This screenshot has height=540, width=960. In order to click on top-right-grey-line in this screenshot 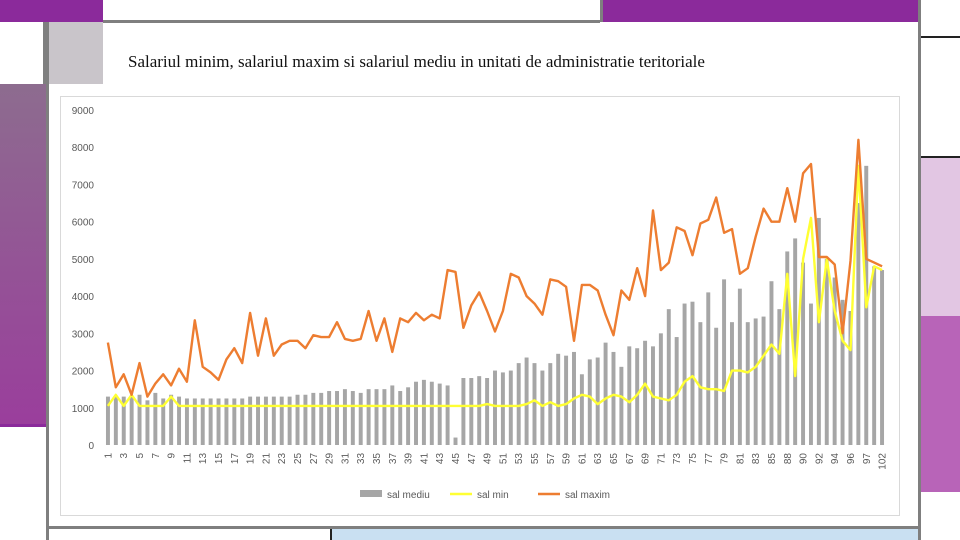, I will do `click(919, 270)`.